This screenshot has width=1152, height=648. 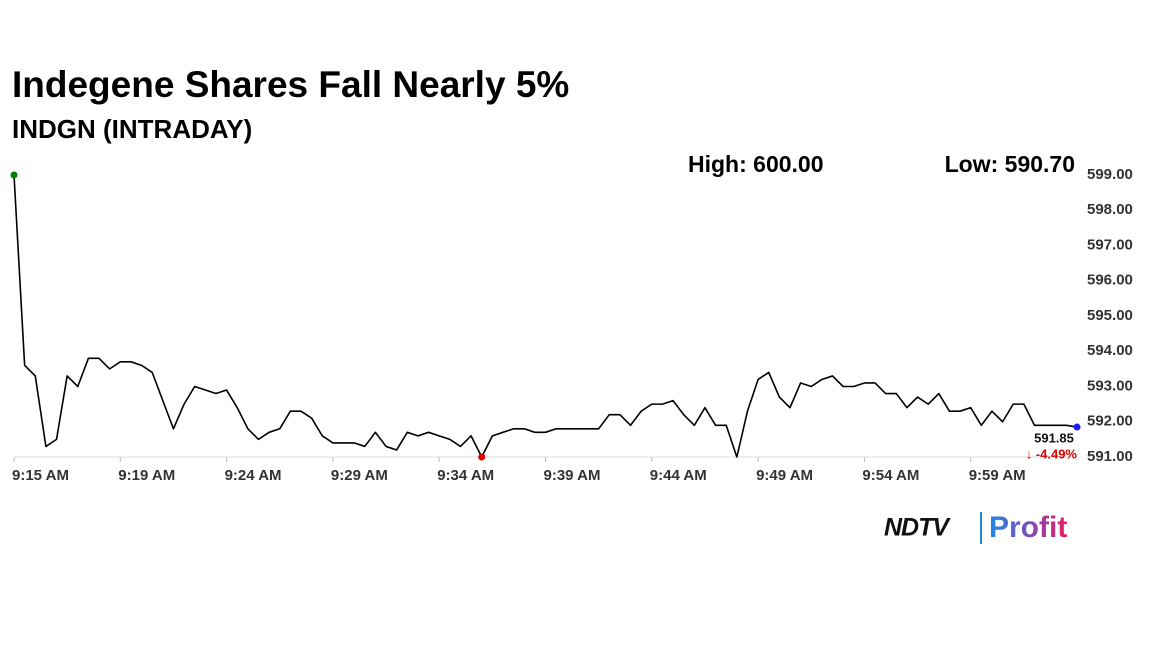 I want to click on x-tick-label: 9:29 AM, so click(x=359, y=475).